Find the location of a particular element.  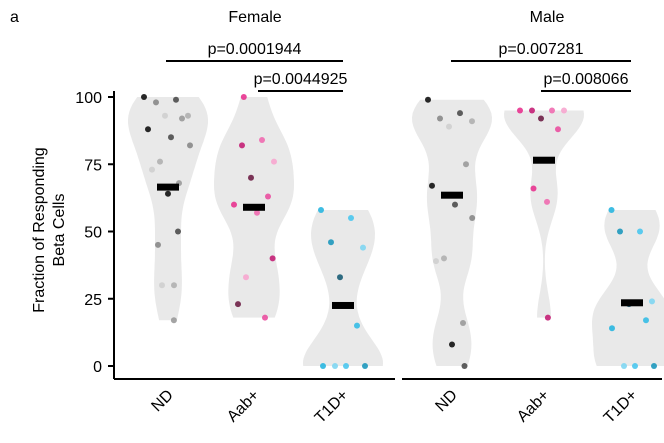

p-value-label: p=0.0044925 is located at coordinates (301, 79).